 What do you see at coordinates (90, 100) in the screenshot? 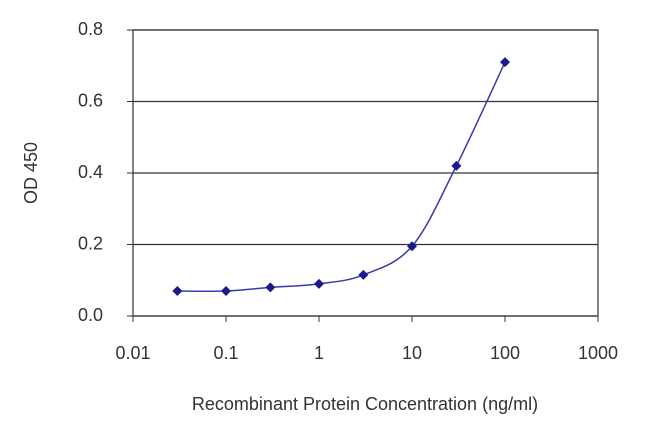
I see `y-tick-label: 0.6` at bounding box center [90, 100].